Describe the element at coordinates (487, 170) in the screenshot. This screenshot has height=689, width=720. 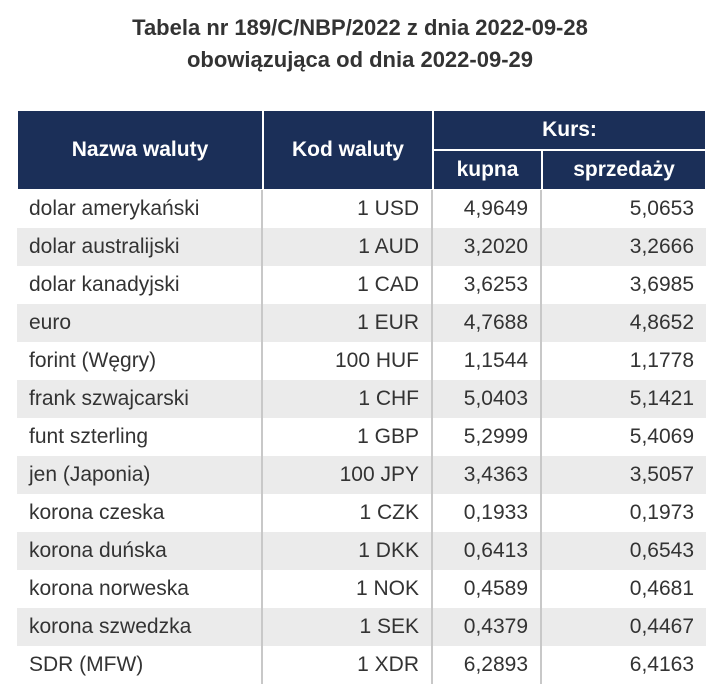
I see `header-buy: kupna` at that location.